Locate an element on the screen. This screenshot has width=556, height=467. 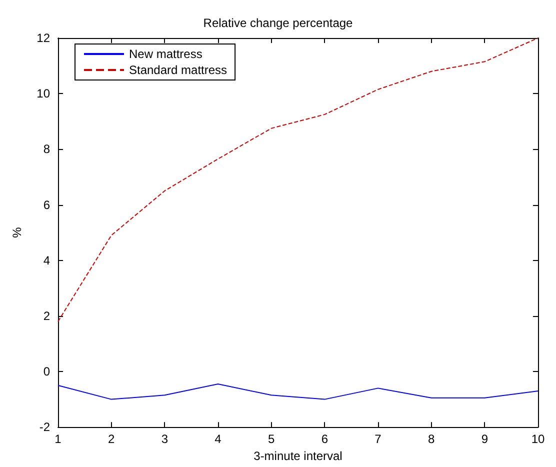
chart-title: Relative change percentage is located at coordinates (278, 23).